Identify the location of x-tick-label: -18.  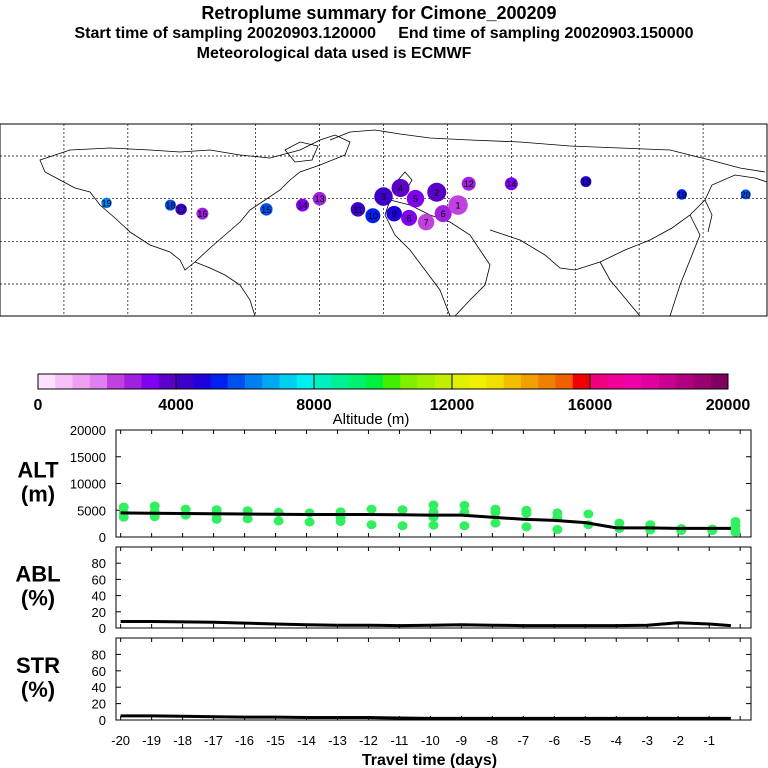
(182, 740).